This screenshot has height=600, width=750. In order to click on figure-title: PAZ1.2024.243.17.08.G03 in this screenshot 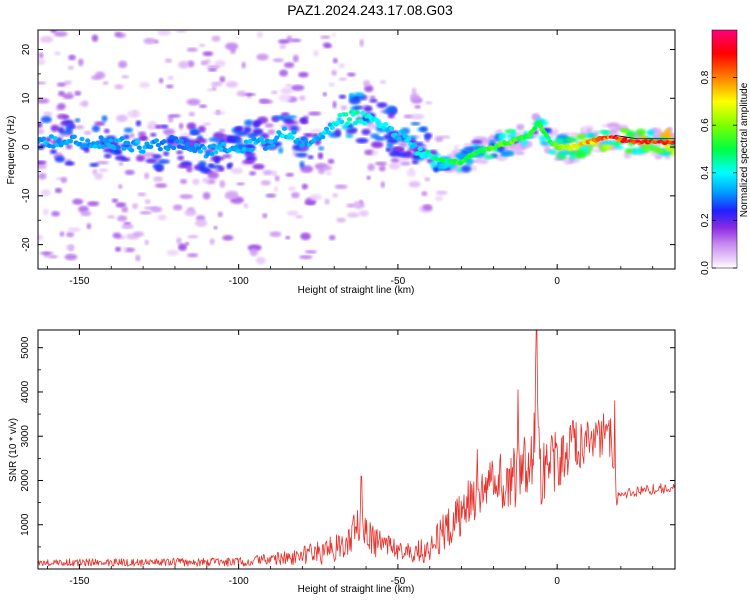, I will do `click(370, 10)`.